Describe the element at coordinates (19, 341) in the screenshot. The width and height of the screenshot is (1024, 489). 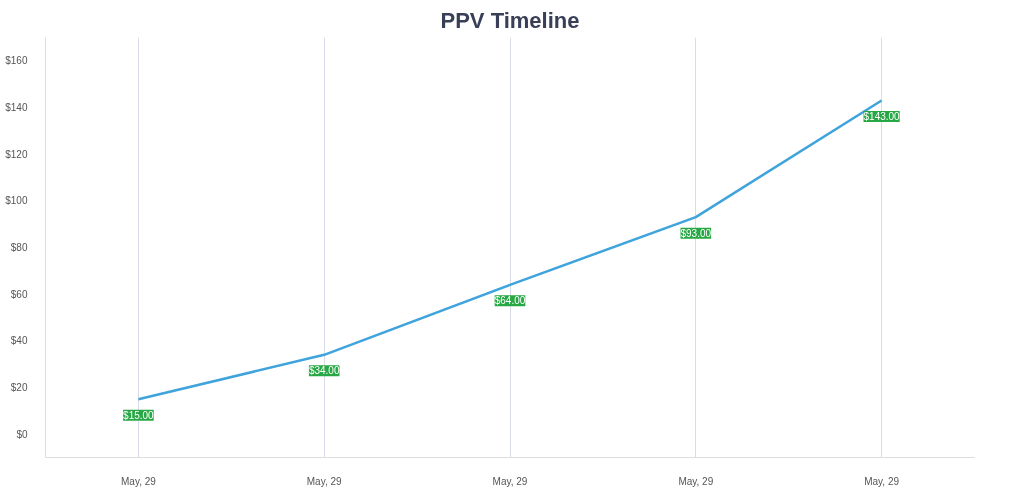
I see `y-tick-label: $40` at that location.